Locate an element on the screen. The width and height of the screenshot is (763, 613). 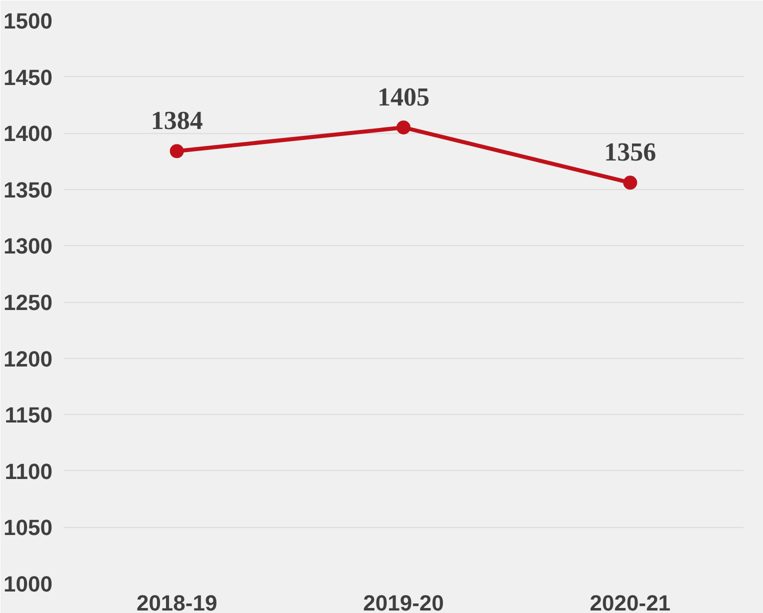
y-tick-label: 1000 is located at coordinates (28, 584).